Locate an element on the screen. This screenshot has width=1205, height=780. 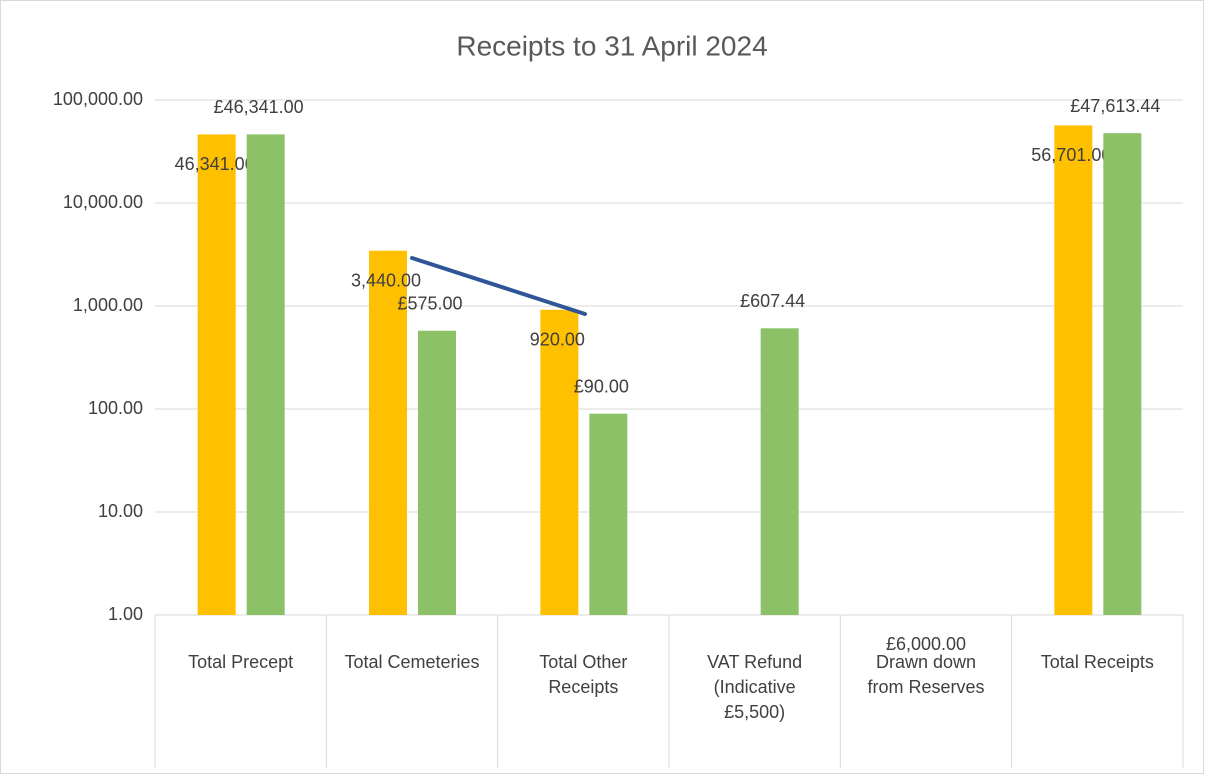
data-label: £90.00 is located at coordinates (601, 386).